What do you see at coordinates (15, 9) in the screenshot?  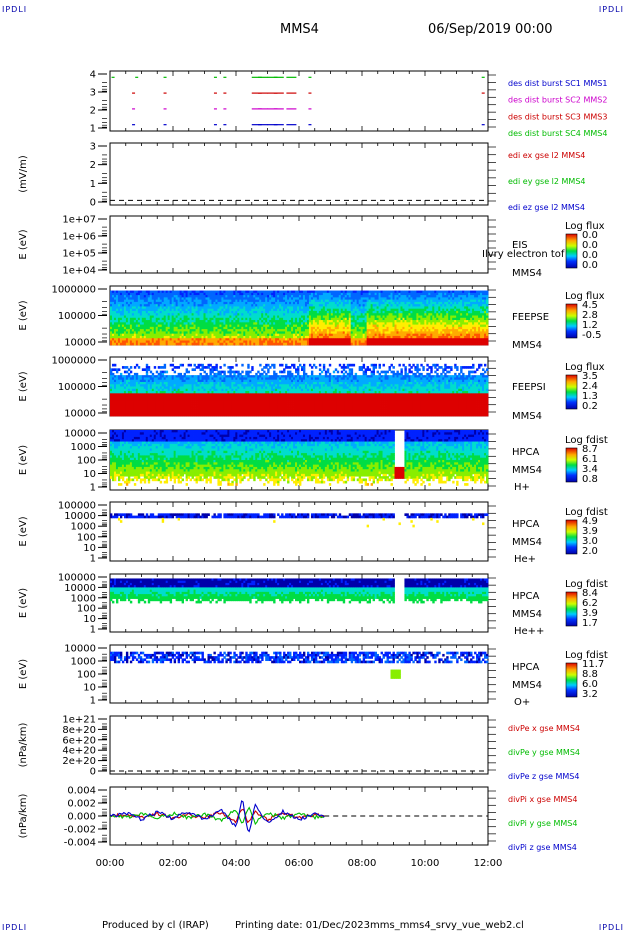 I see `corner-label-top-left: IPDLI` at bounding box center [15, 9].